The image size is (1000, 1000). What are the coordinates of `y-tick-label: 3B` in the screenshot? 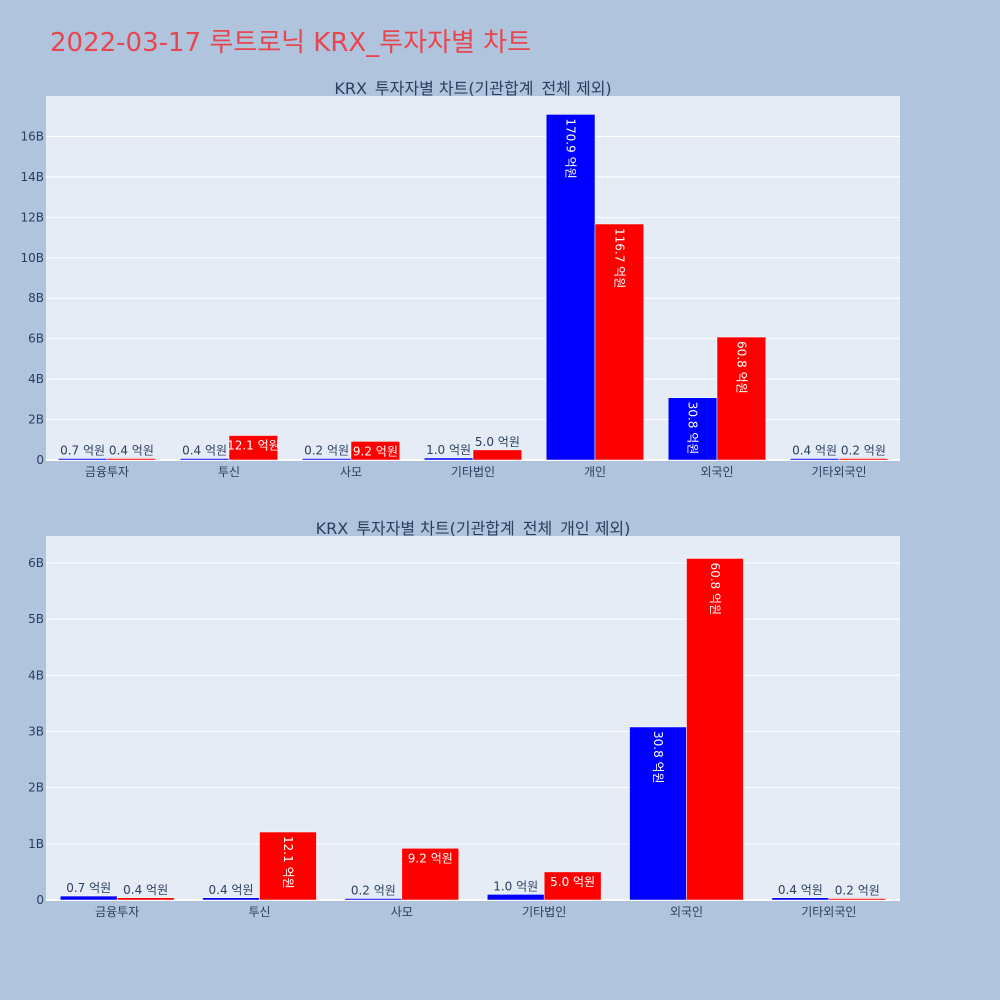 It's located at (36, 731).